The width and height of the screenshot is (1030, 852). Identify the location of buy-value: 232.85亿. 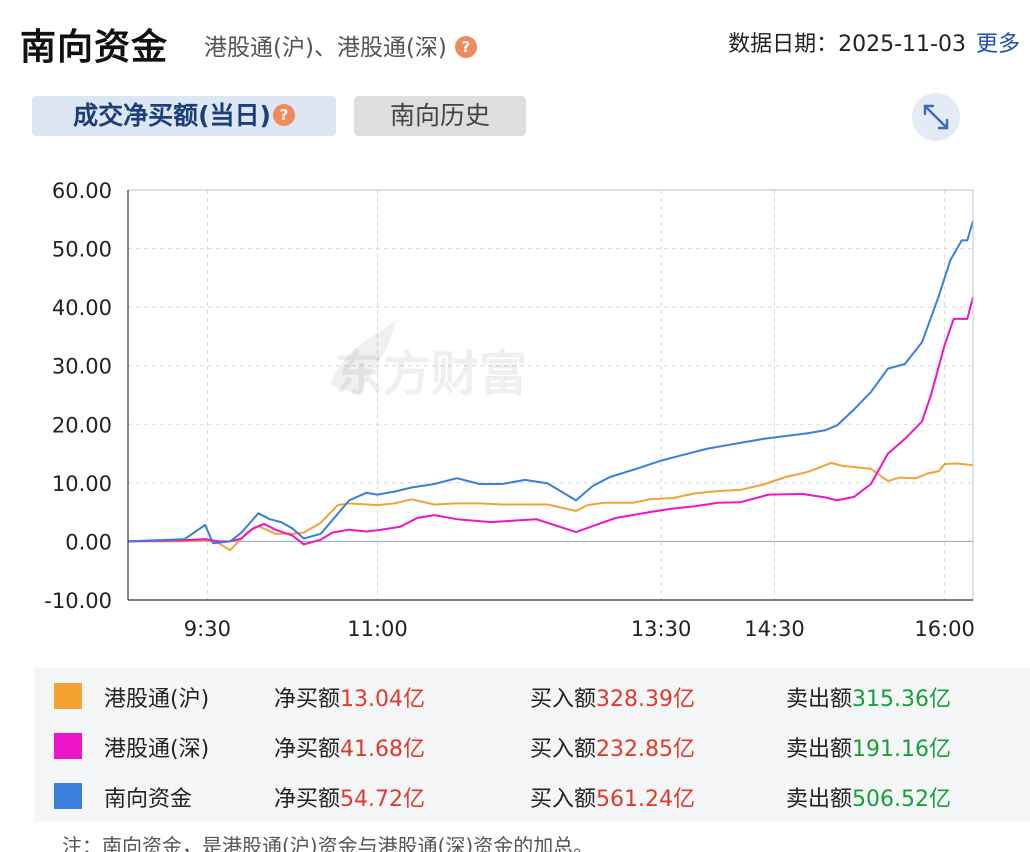
(645, 749).